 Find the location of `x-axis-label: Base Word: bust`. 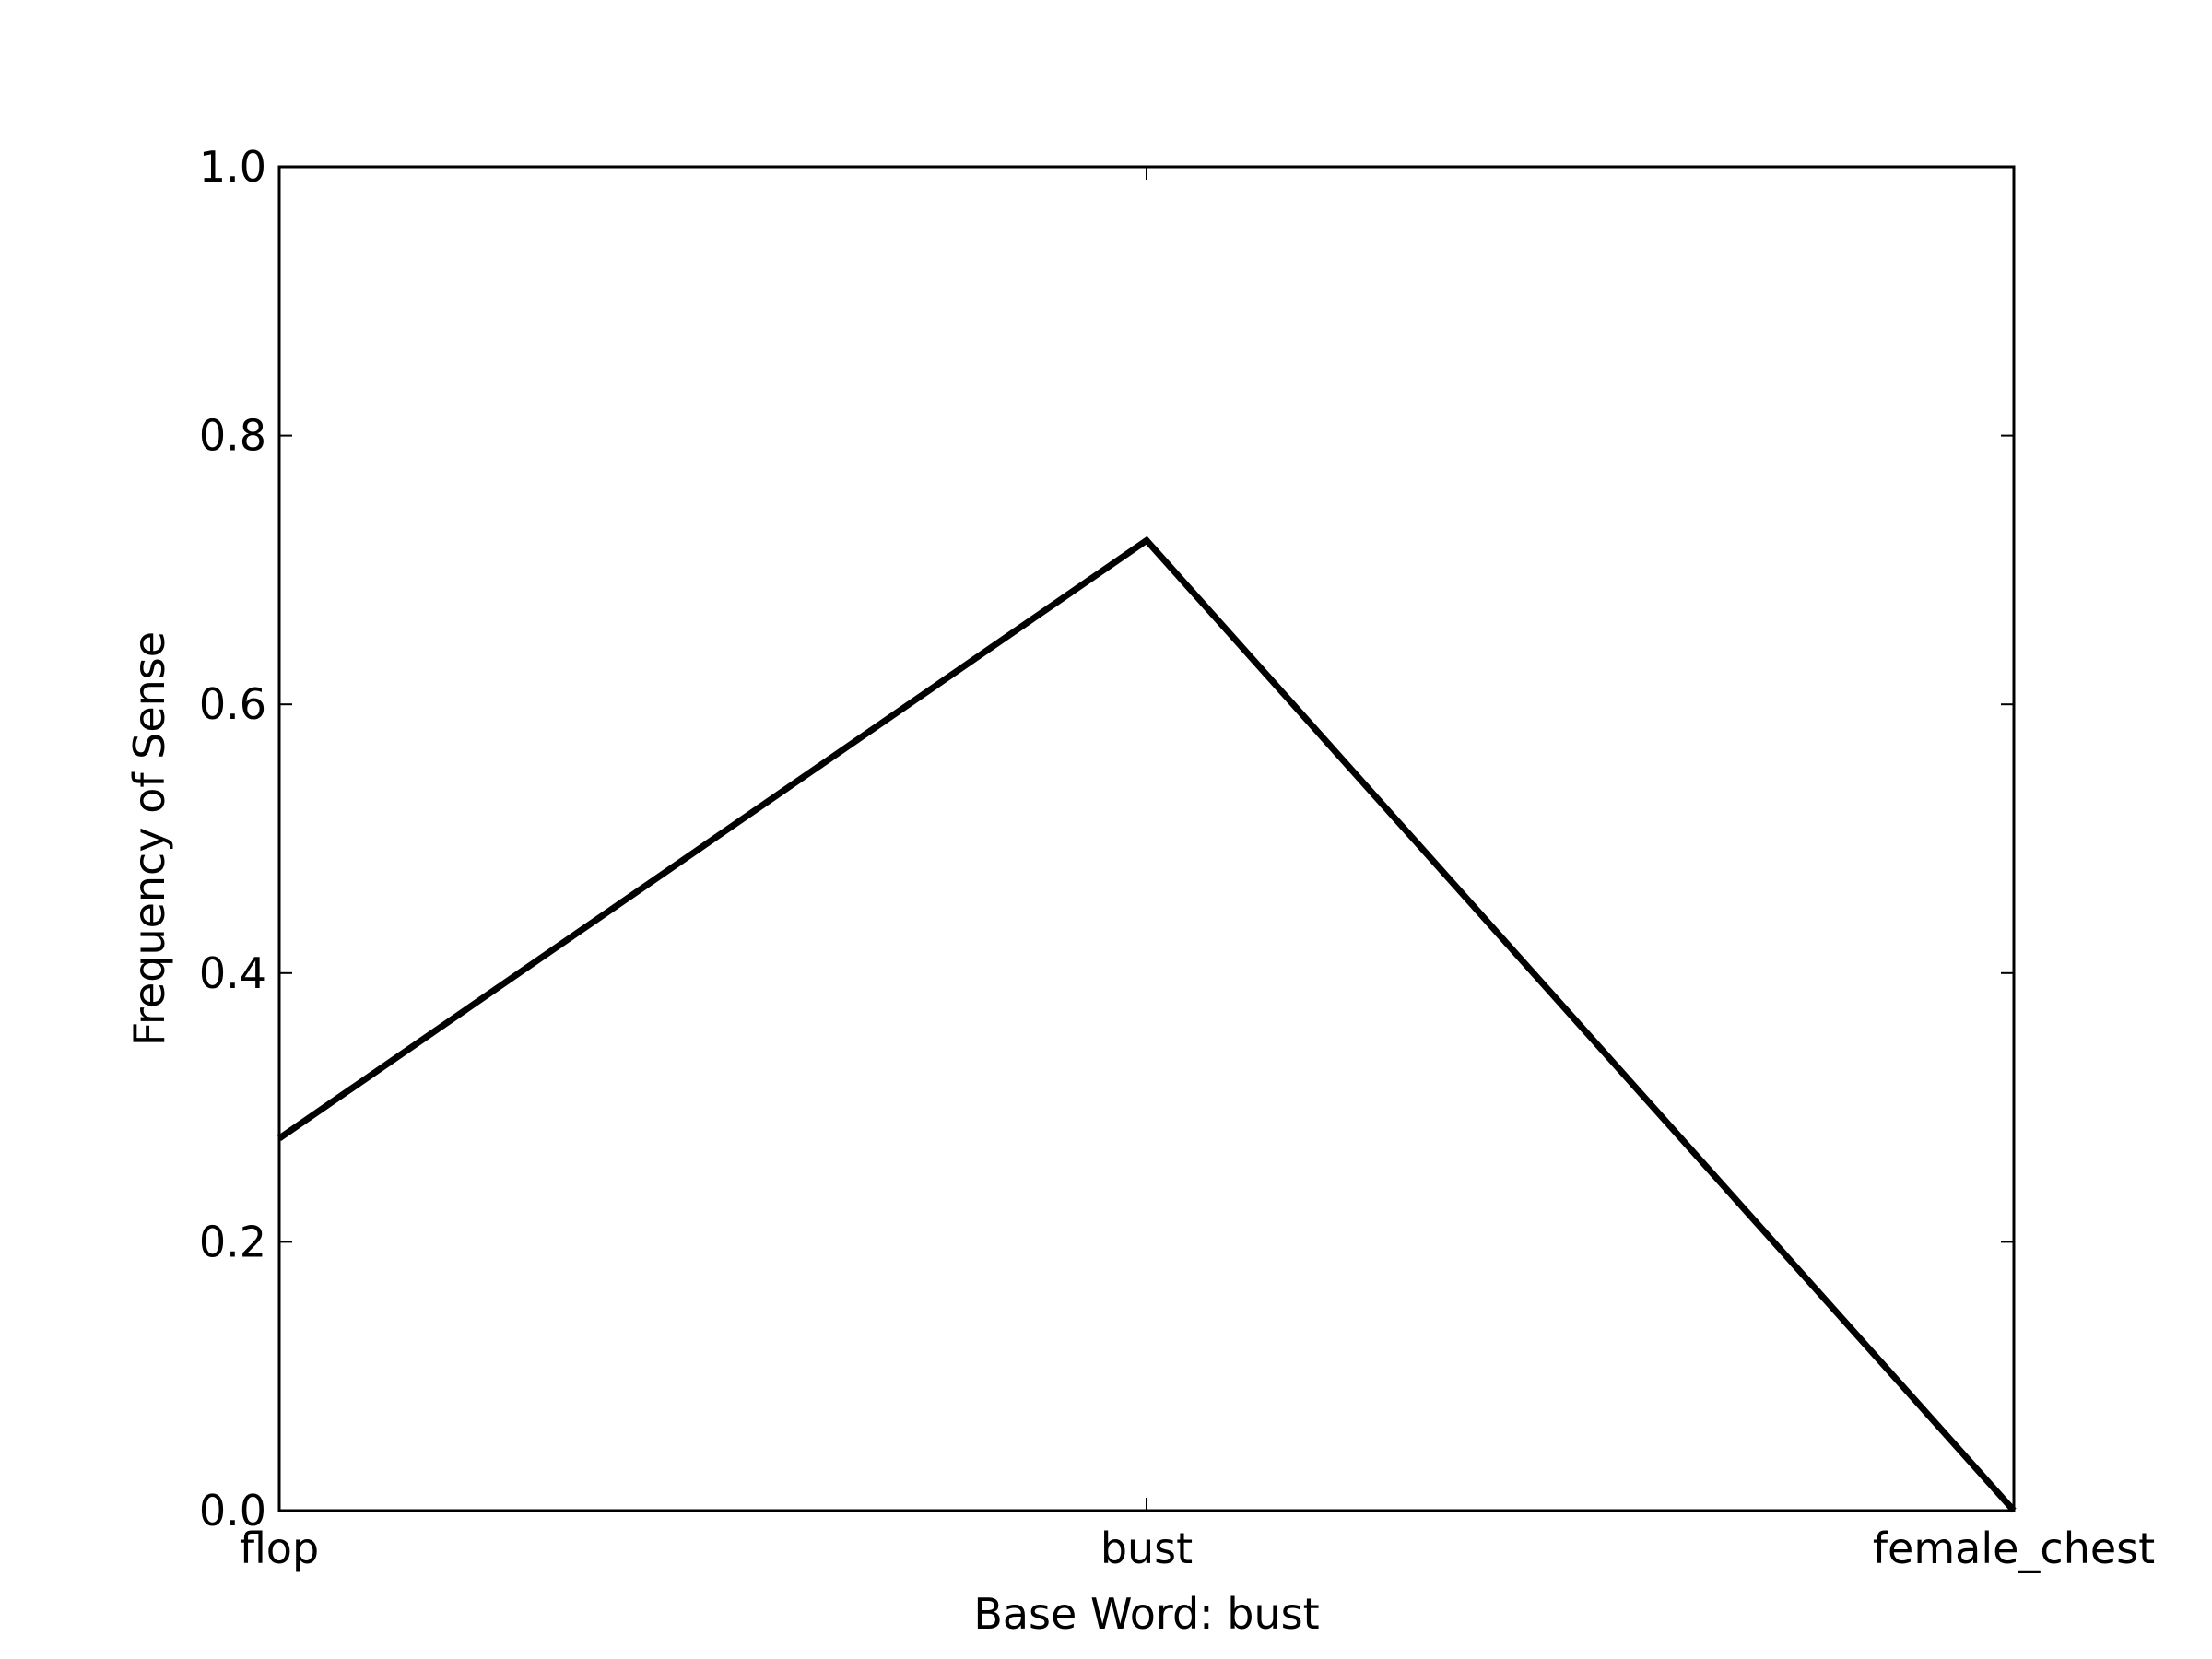

x-axis-label: Base Word: bust is located at coordinates (1146, 1614).